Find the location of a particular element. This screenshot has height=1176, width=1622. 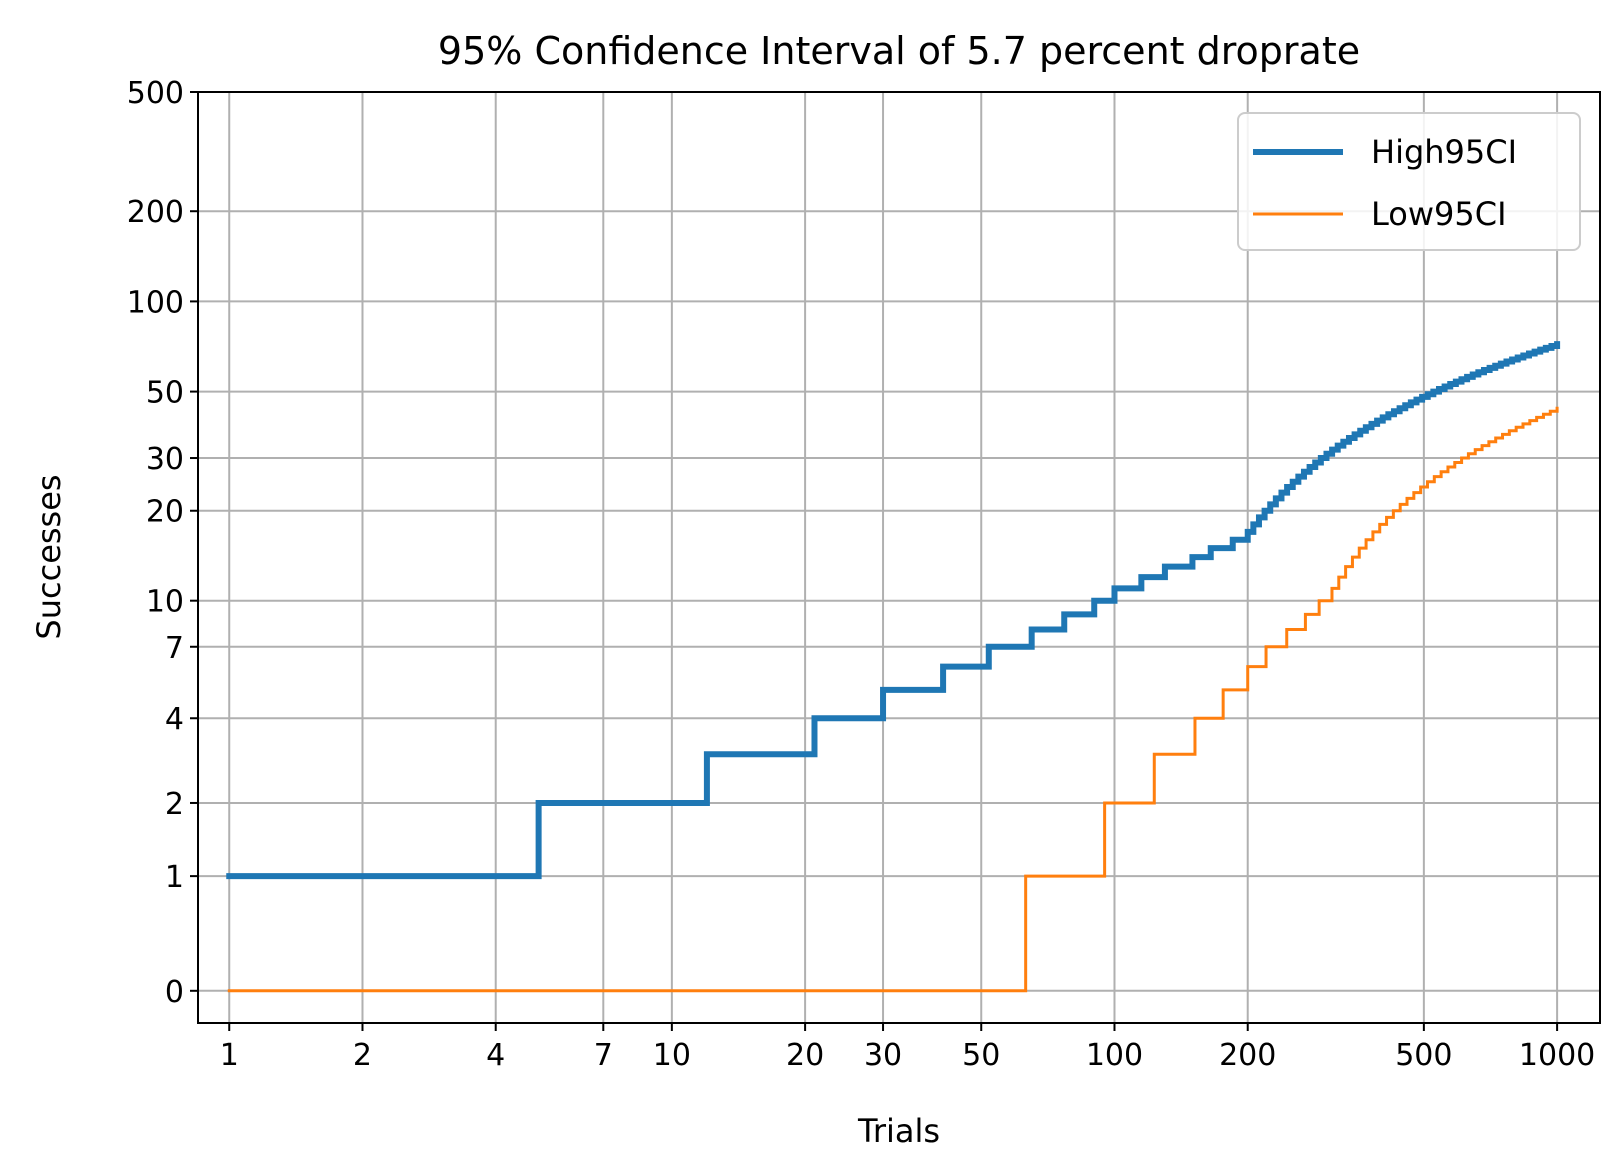

y-tick-label: 1 is located at coordinates (174, 877).